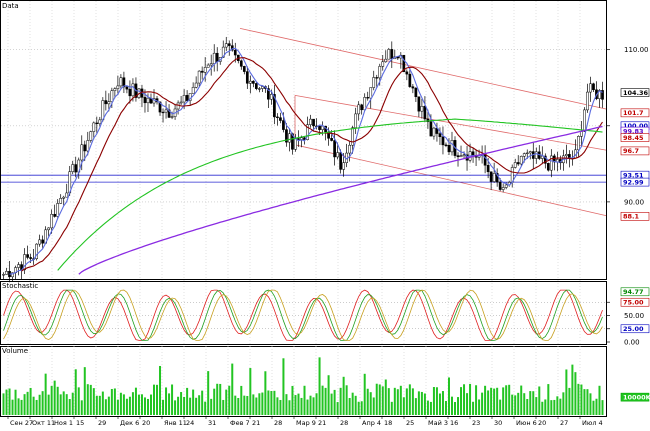 The width and height of the screenshot is (650, 431). What do you see at coordinates (498, 423) in the screenshot?
I see `date-label: 30` at bounding box center [498, 423].